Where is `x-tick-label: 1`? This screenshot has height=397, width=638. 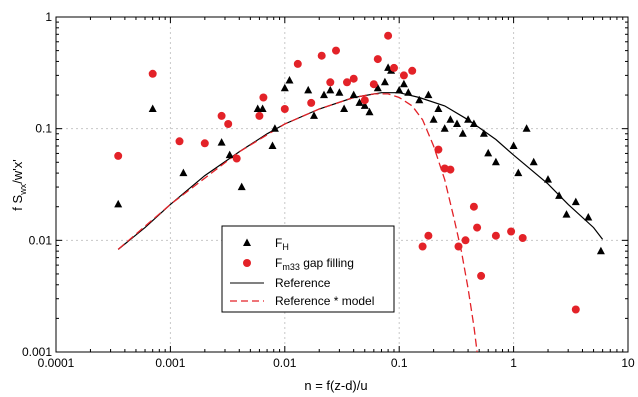 x-tick-label: 1 is located at coordinates (513, 363).